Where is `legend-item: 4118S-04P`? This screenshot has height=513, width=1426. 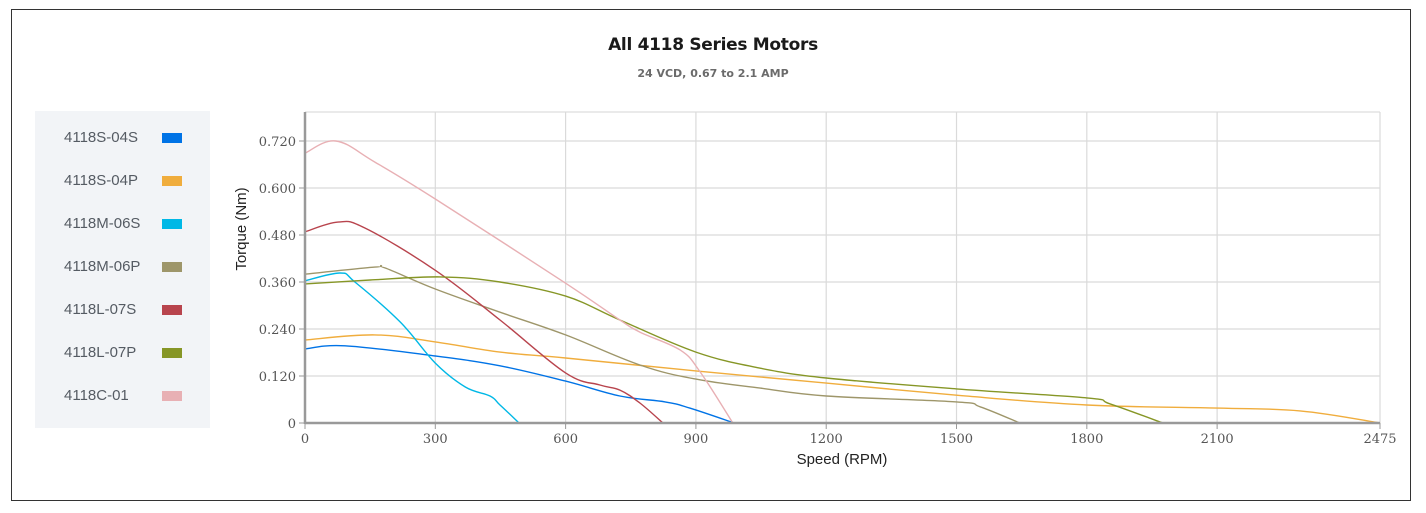
legend-item: 4118S-04P is located at coordinates (122, 181).